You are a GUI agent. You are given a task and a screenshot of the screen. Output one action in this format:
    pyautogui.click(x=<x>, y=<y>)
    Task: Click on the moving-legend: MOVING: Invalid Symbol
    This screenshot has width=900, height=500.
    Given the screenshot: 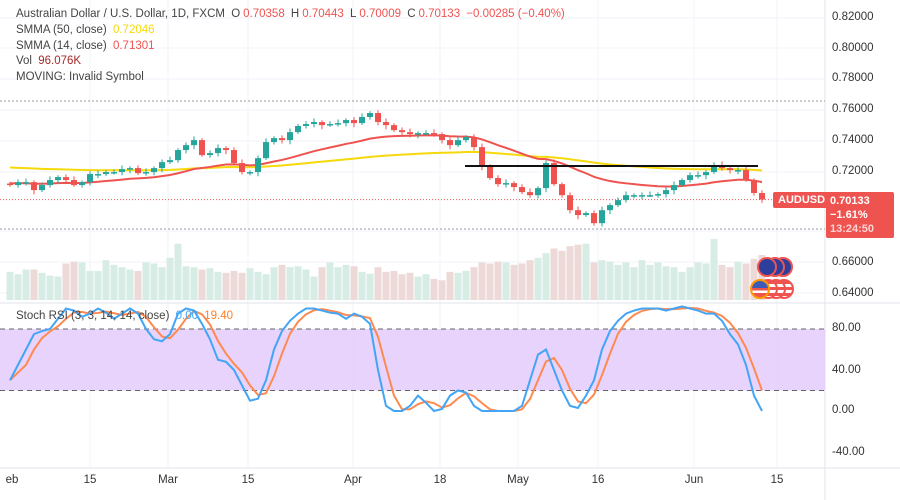 What is the action you would take?
    pyautogui.click(x=81, y=77)
    